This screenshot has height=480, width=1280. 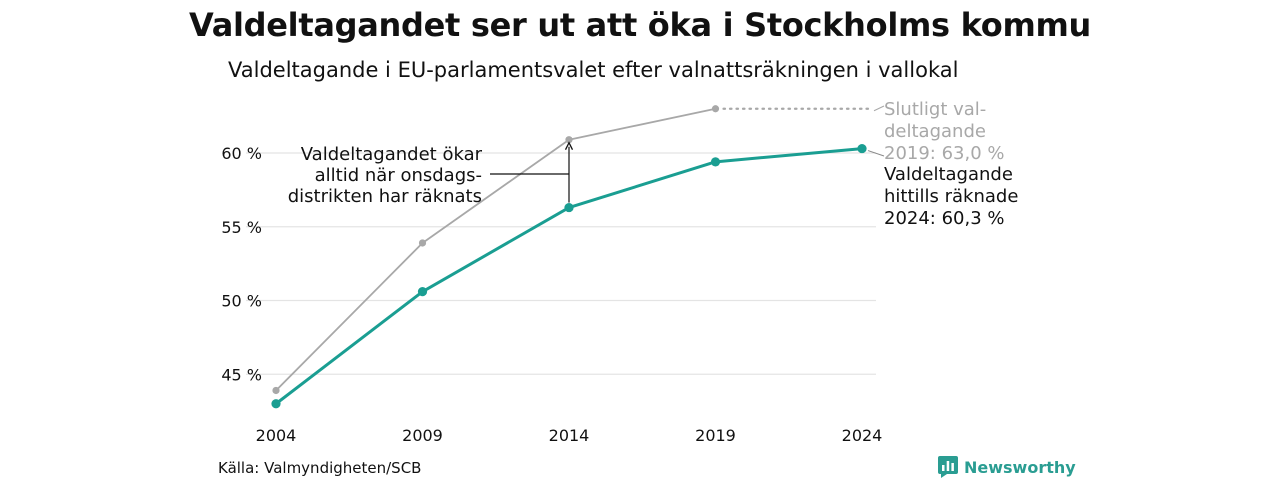 I want to click on final-series-label: deltagande, so click(x=935, y=131).